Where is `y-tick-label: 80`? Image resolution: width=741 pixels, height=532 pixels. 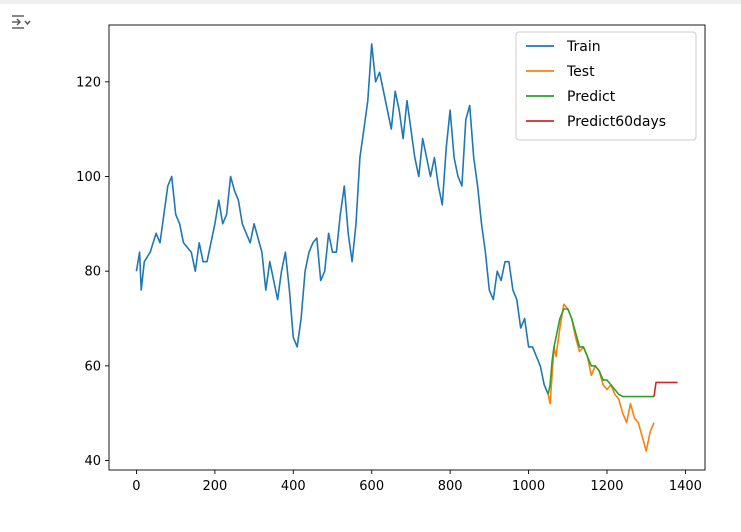
y-tick-label: 80 is located at coordinates (92, 272).